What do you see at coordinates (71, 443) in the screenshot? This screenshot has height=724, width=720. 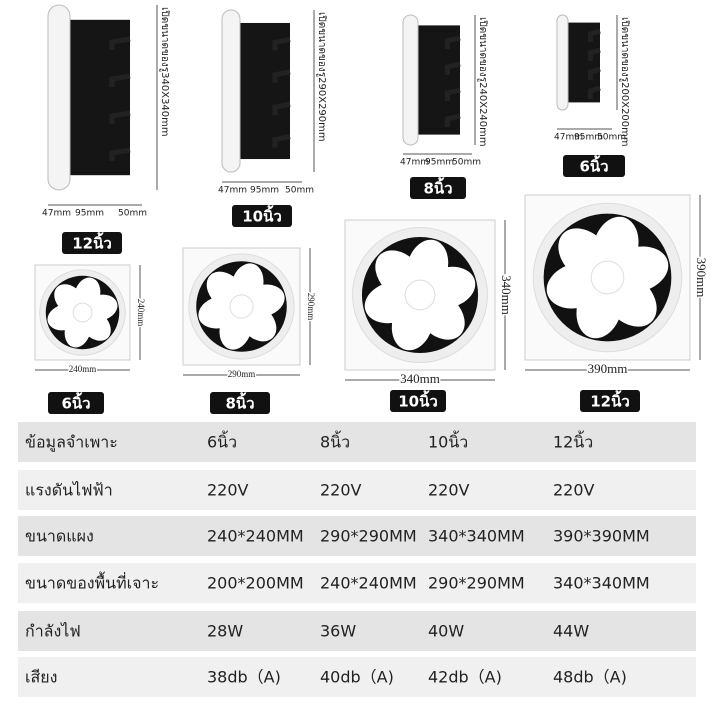 I see `row-header: ข้อมูลจำเพาะ` at bounding box center [71, 443].